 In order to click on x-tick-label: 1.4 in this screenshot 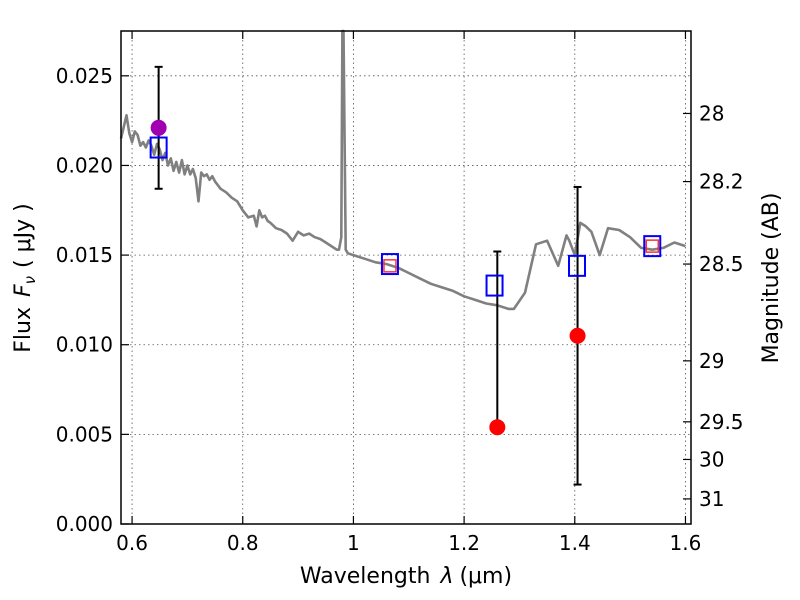, I will do `click(575, 543)`.